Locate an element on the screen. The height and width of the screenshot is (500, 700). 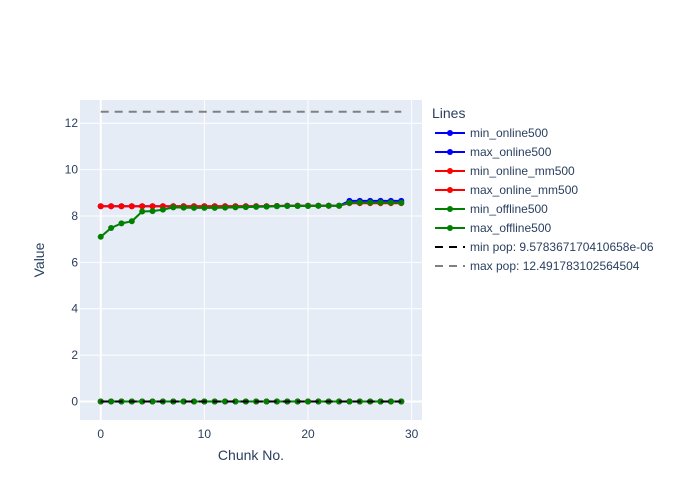
legend-label: min_offline500 is located at coordinates (509, 209).